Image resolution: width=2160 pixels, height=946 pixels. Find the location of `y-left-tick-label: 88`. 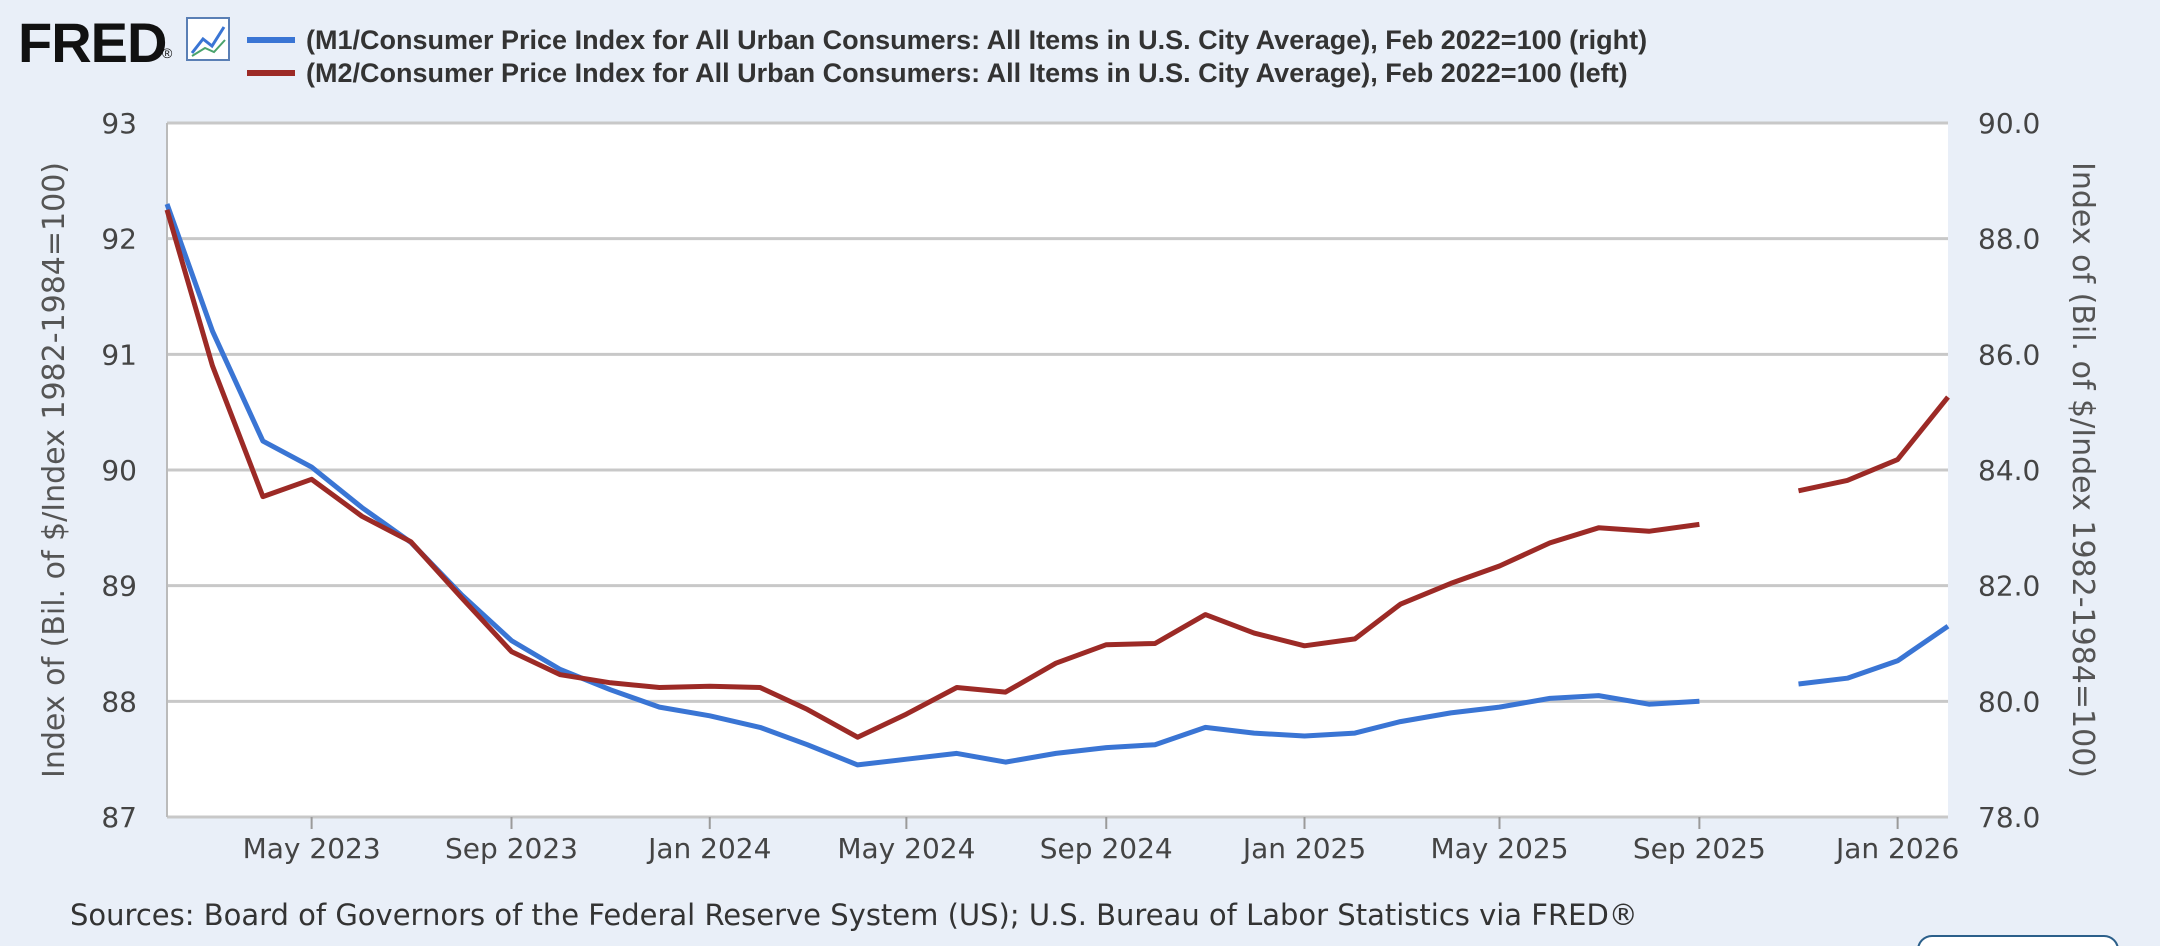

y-left-tick-label: 88 is located at coordinates (119, 701).